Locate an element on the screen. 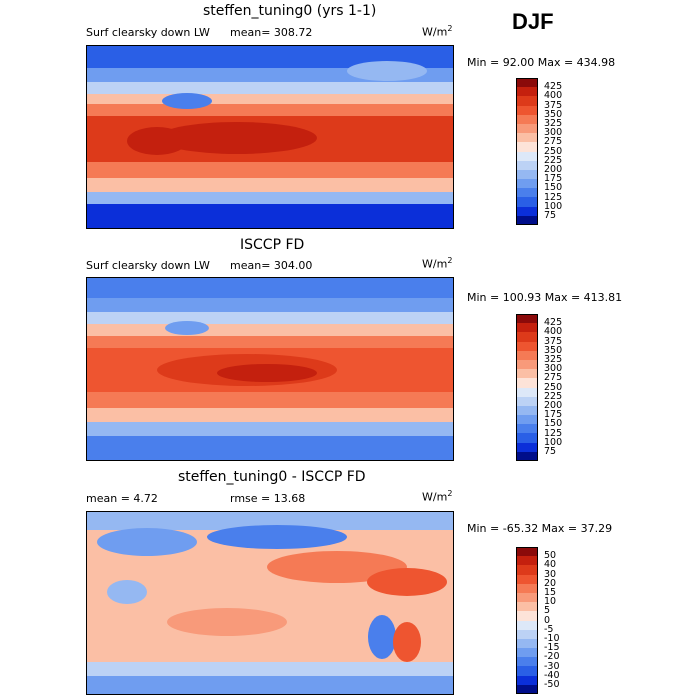  colorbar-tick-label: 0 is located at coordinates (547, 620).